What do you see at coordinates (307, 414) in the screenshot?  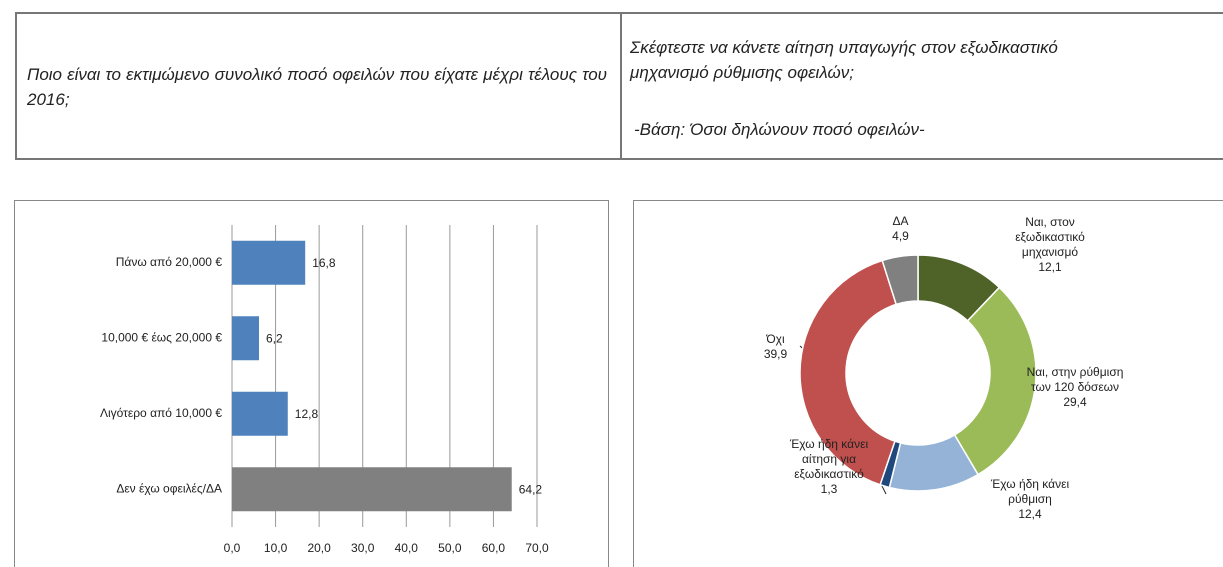 I see `value-label: 12,8` at bounding box center [307, 414].